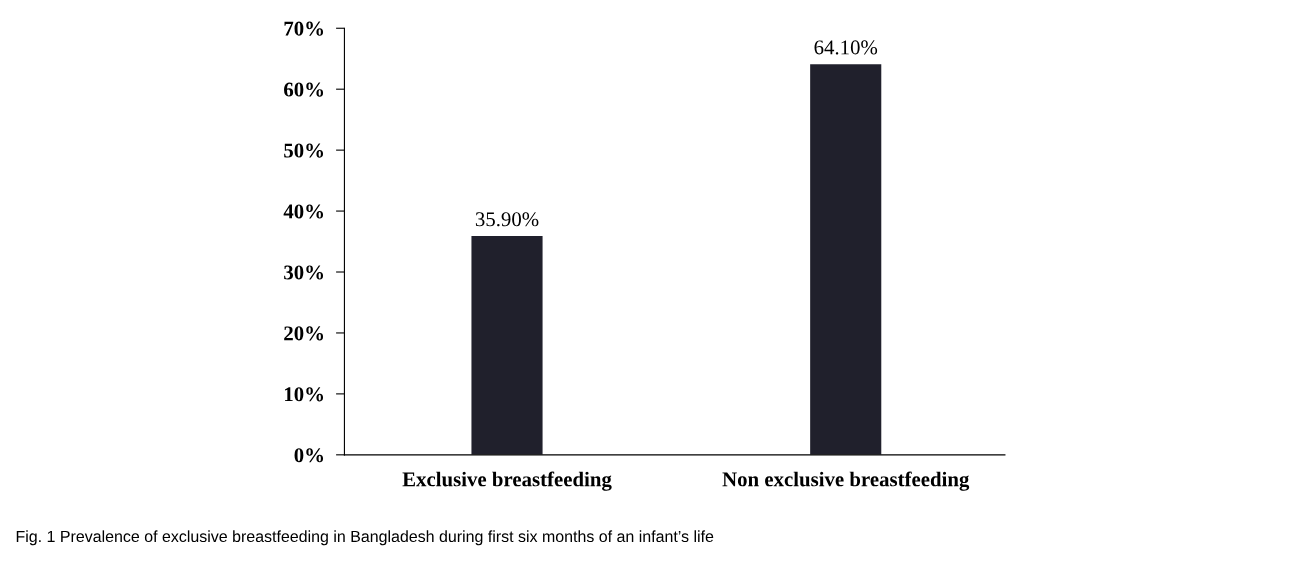  What do you see at coordinates (304, 28) in the screenshot?
I see `y-tick-label: 70%` at bounding box center [304, 28].